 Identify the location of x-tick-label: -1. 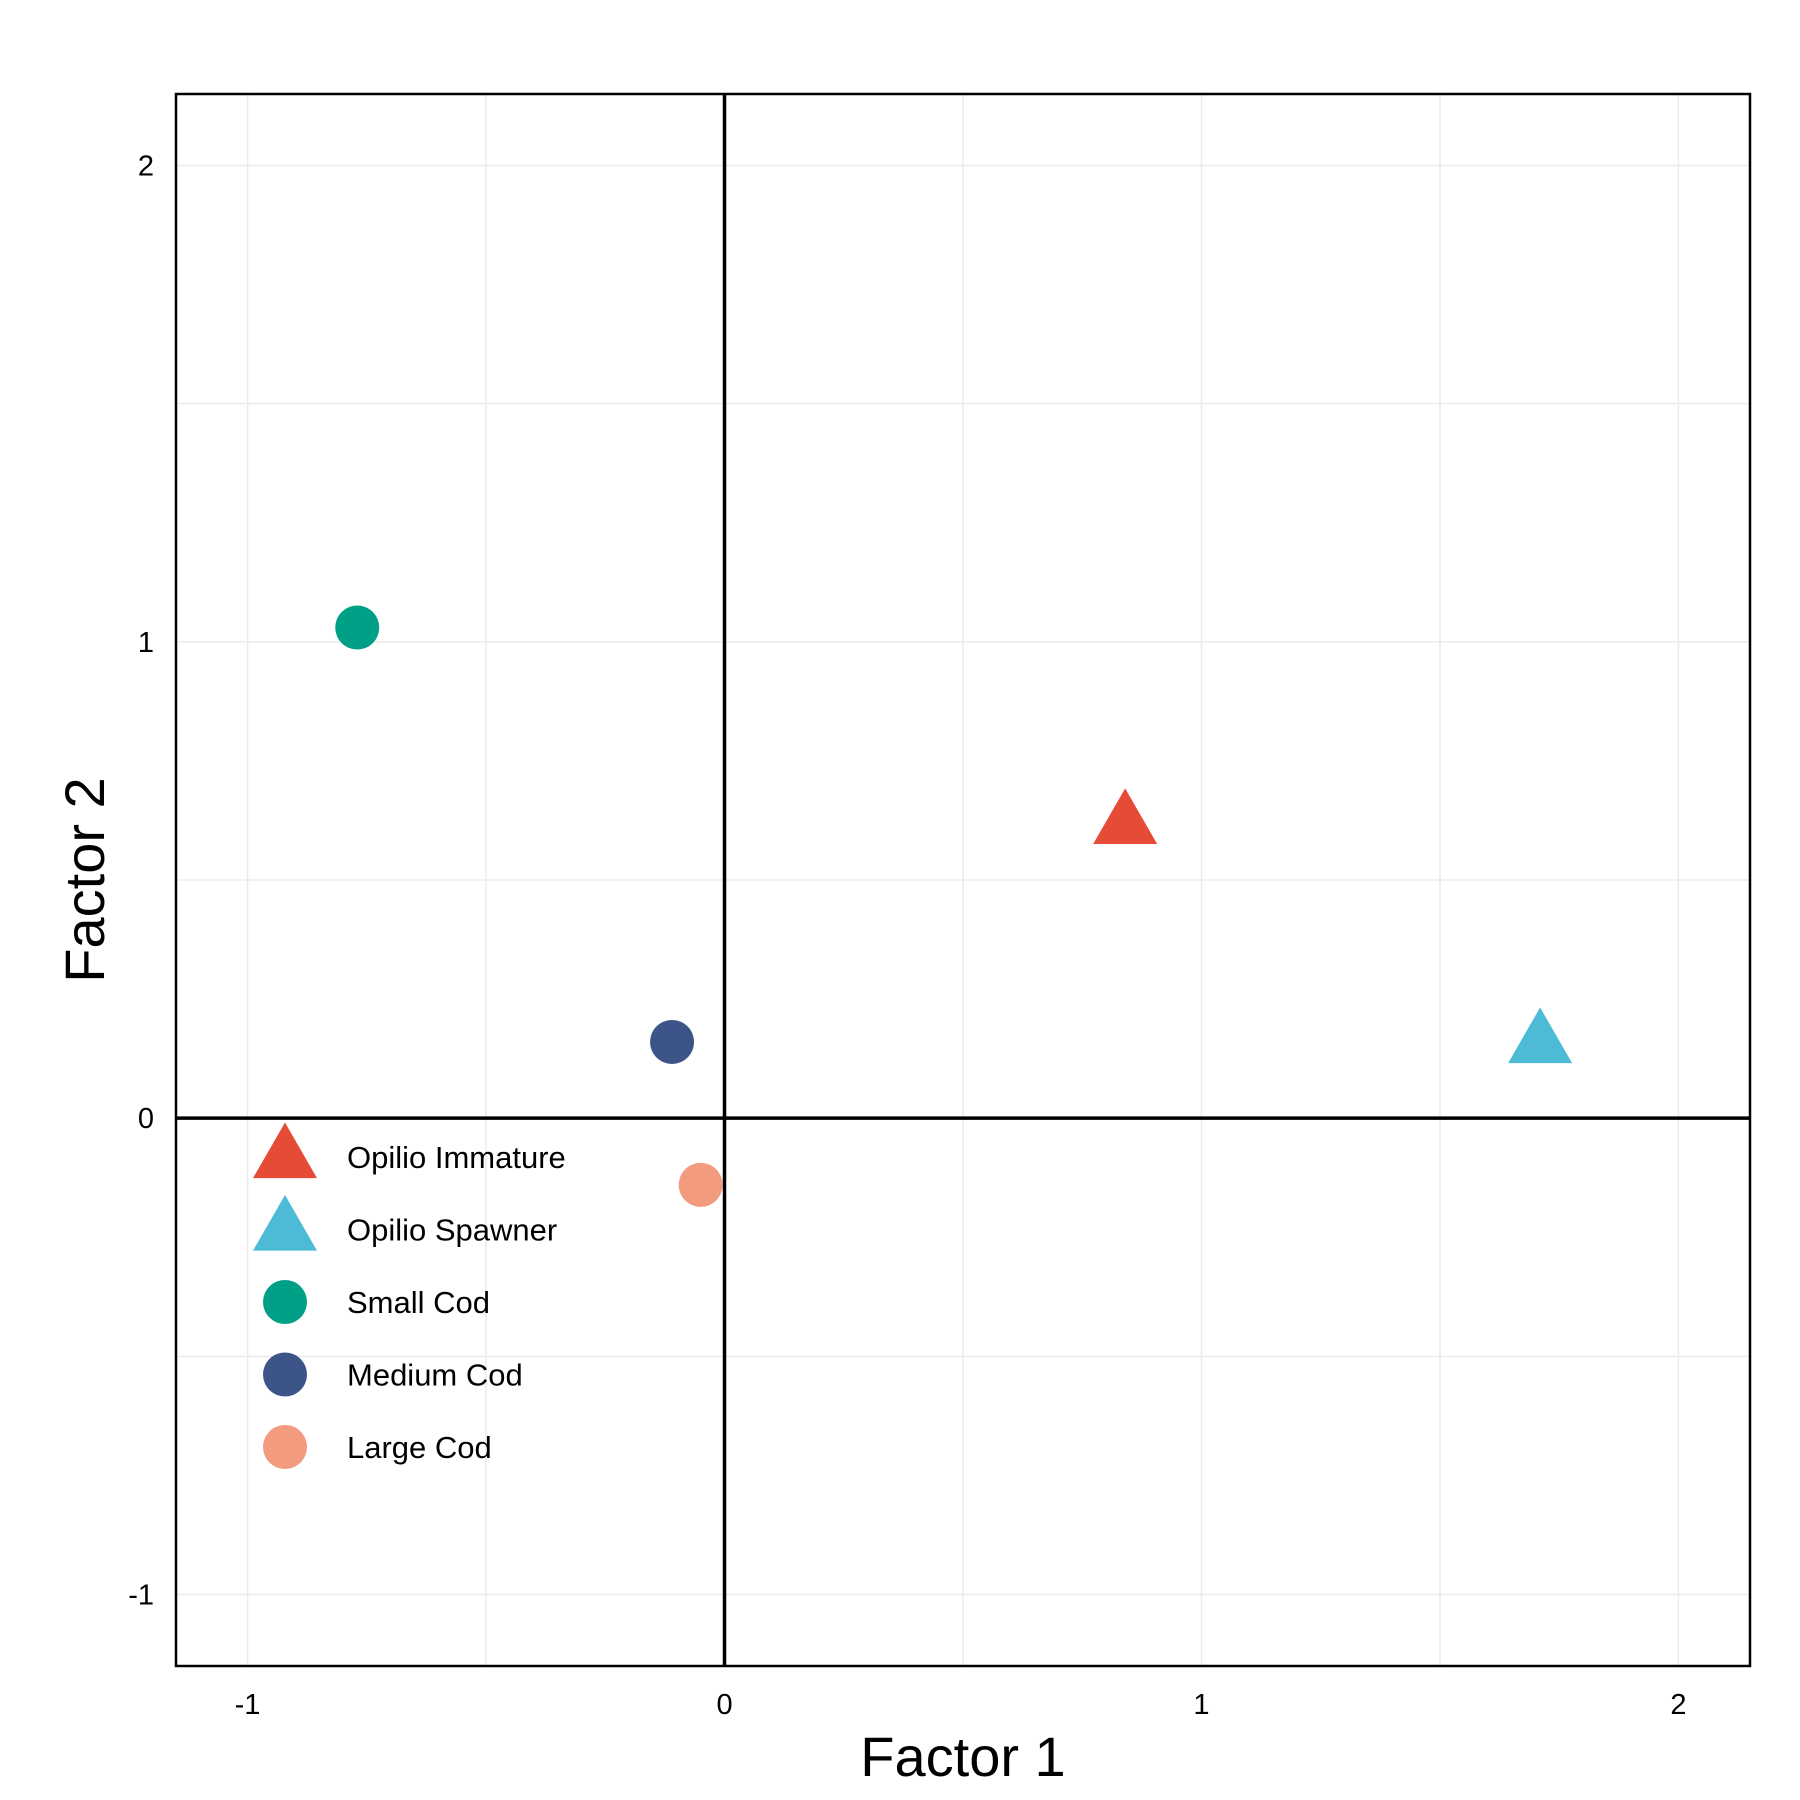
(248, 1705).